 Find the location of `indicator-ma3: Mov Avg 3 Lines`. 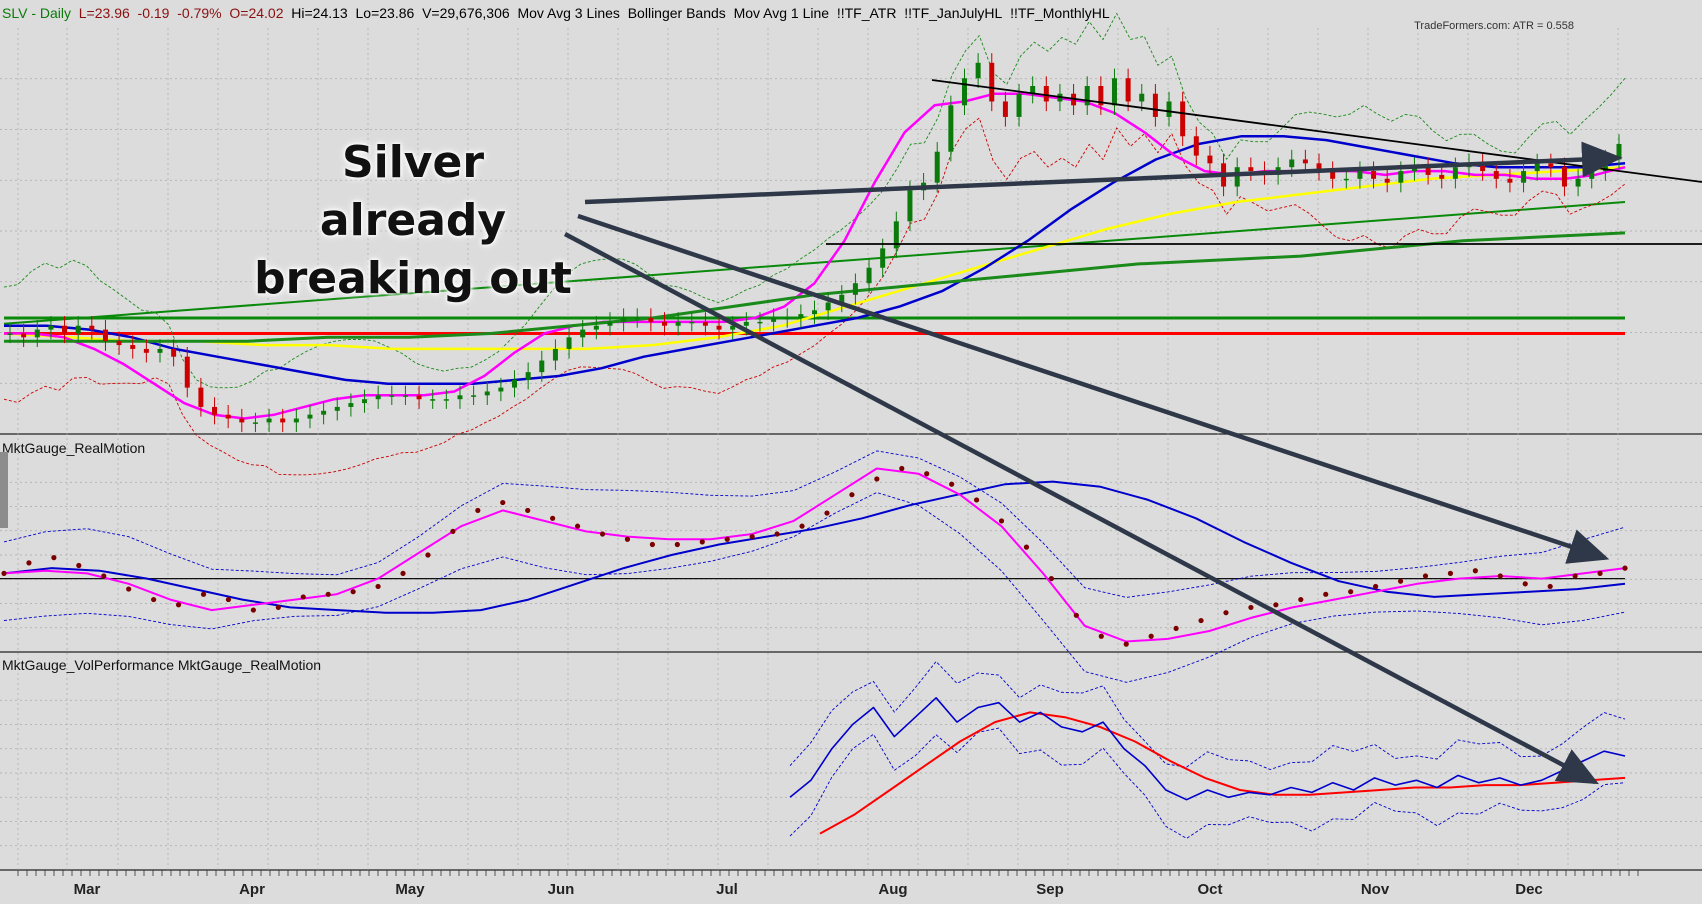

indicator-ma3: Mov Avg 3 Lines is located at coordinates (568, 13).